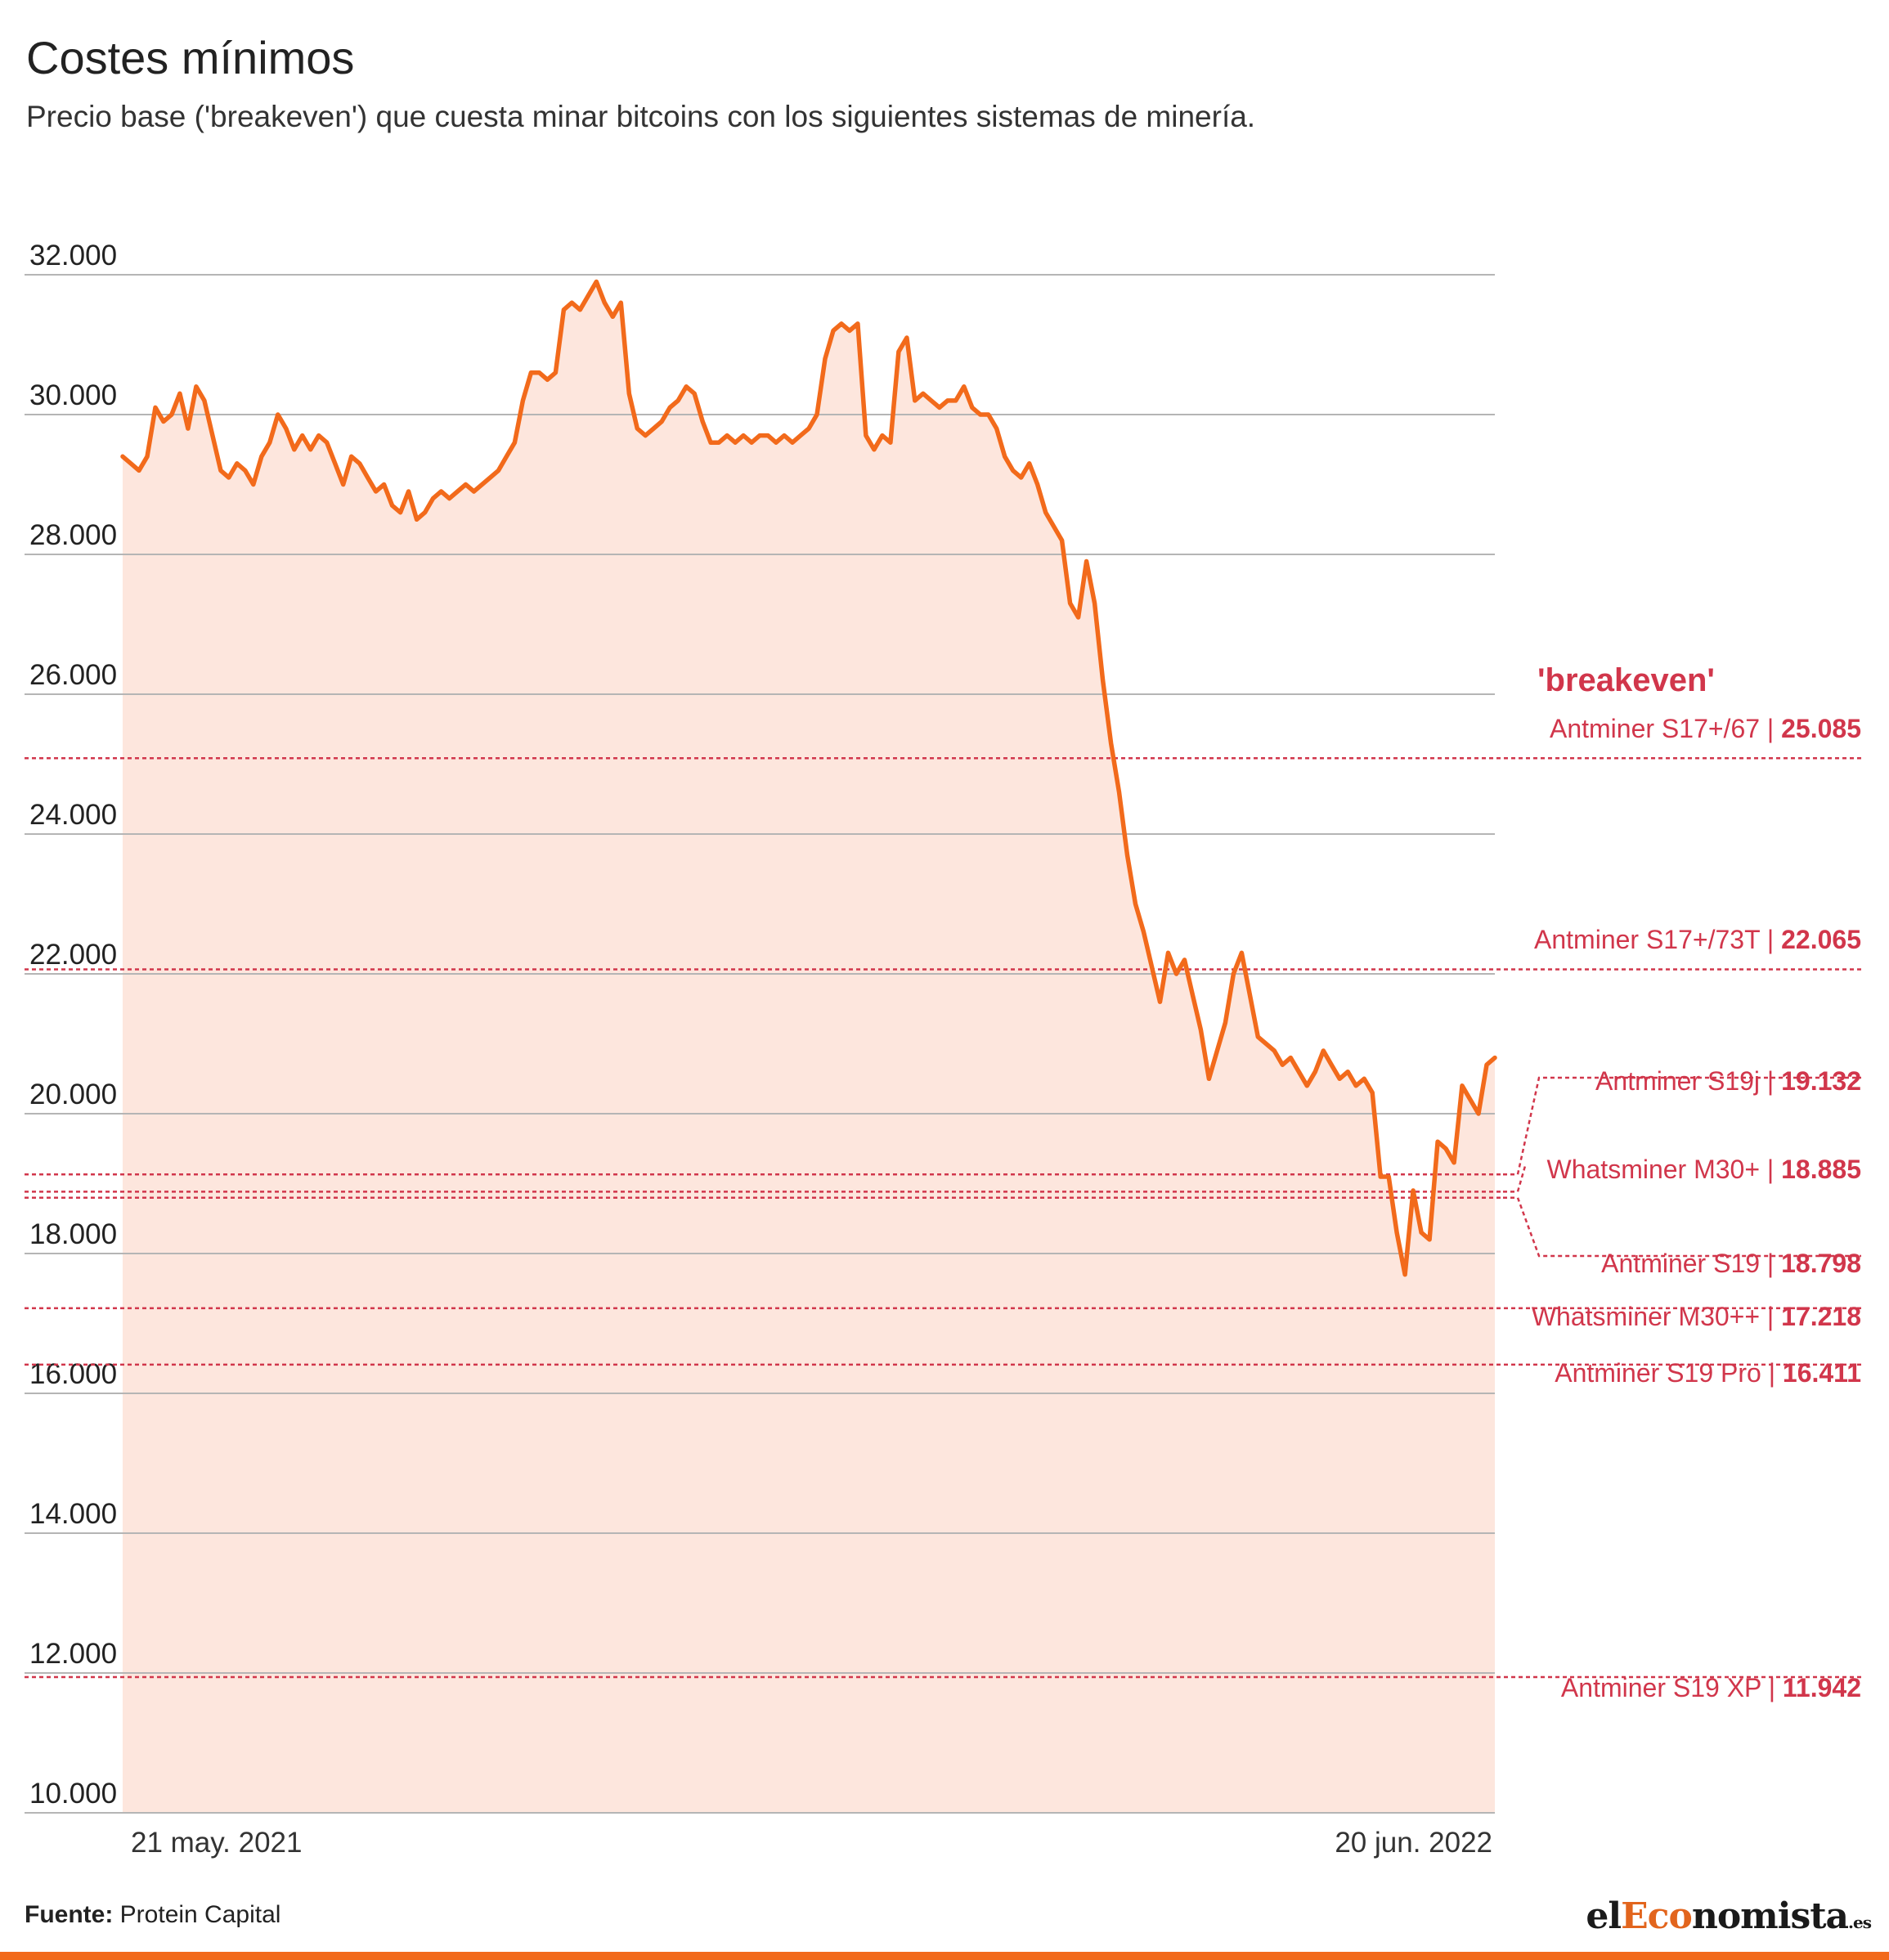 The width and height of the screenshot is (1889, 1960). What do you see at coordinates (1821, 1169) in the screenshot?
I see `breakeven-value: 18.885` at bounding box center [1821, 1169].